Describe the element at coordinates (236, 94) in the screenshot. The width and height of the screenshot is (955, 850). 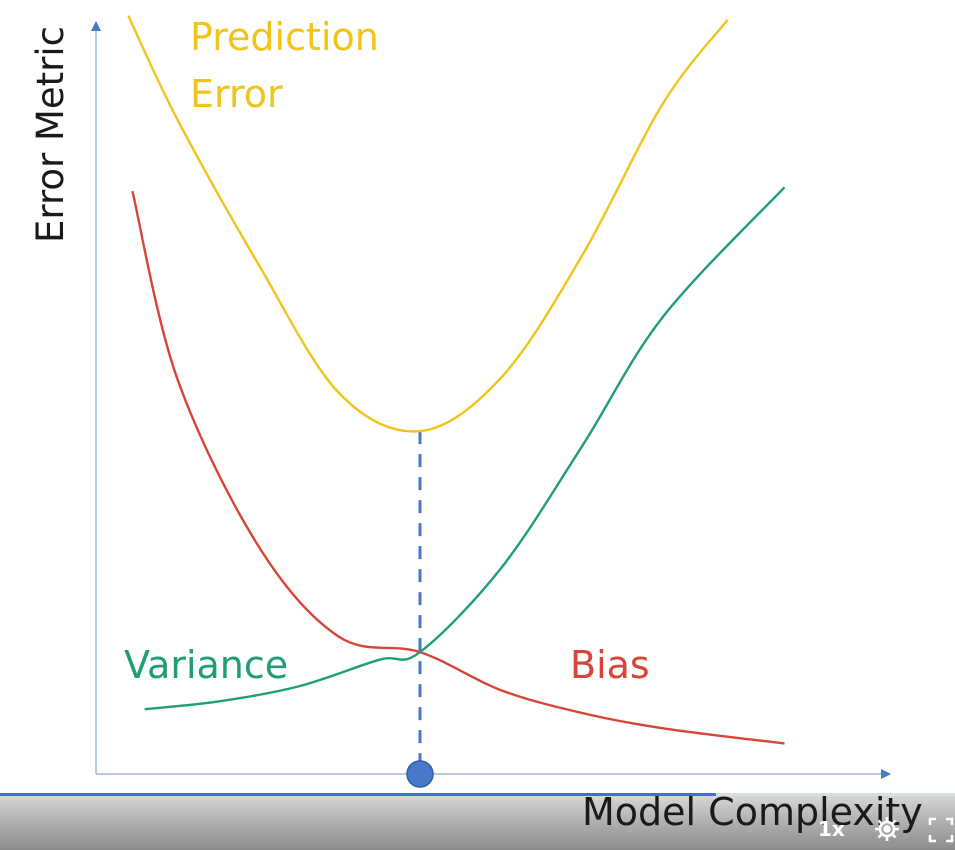
I see `series-label-prediction-error-line2: Error` at that location.